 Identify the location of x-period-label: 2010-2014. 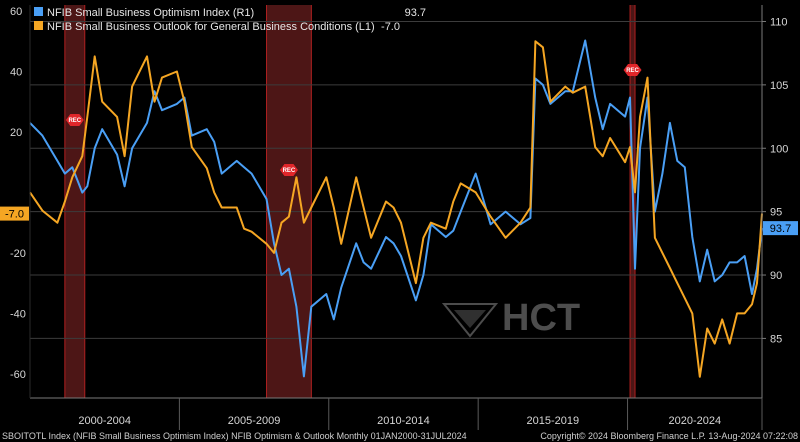
(403, 421).